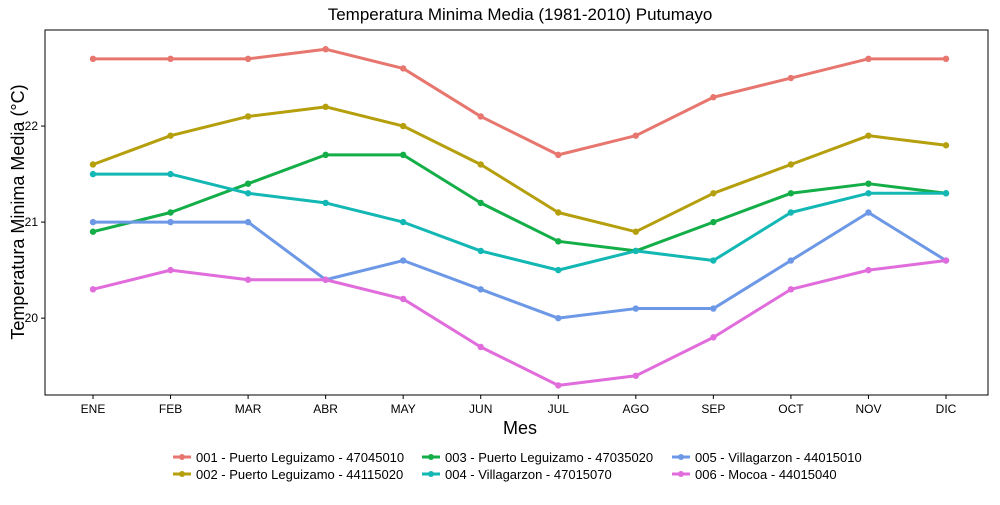 This screenshot has height=505, width=1000. Describe the element at coordinates (248, 409) in the screenshot. I see `x-tick-label: MAR` at that location.